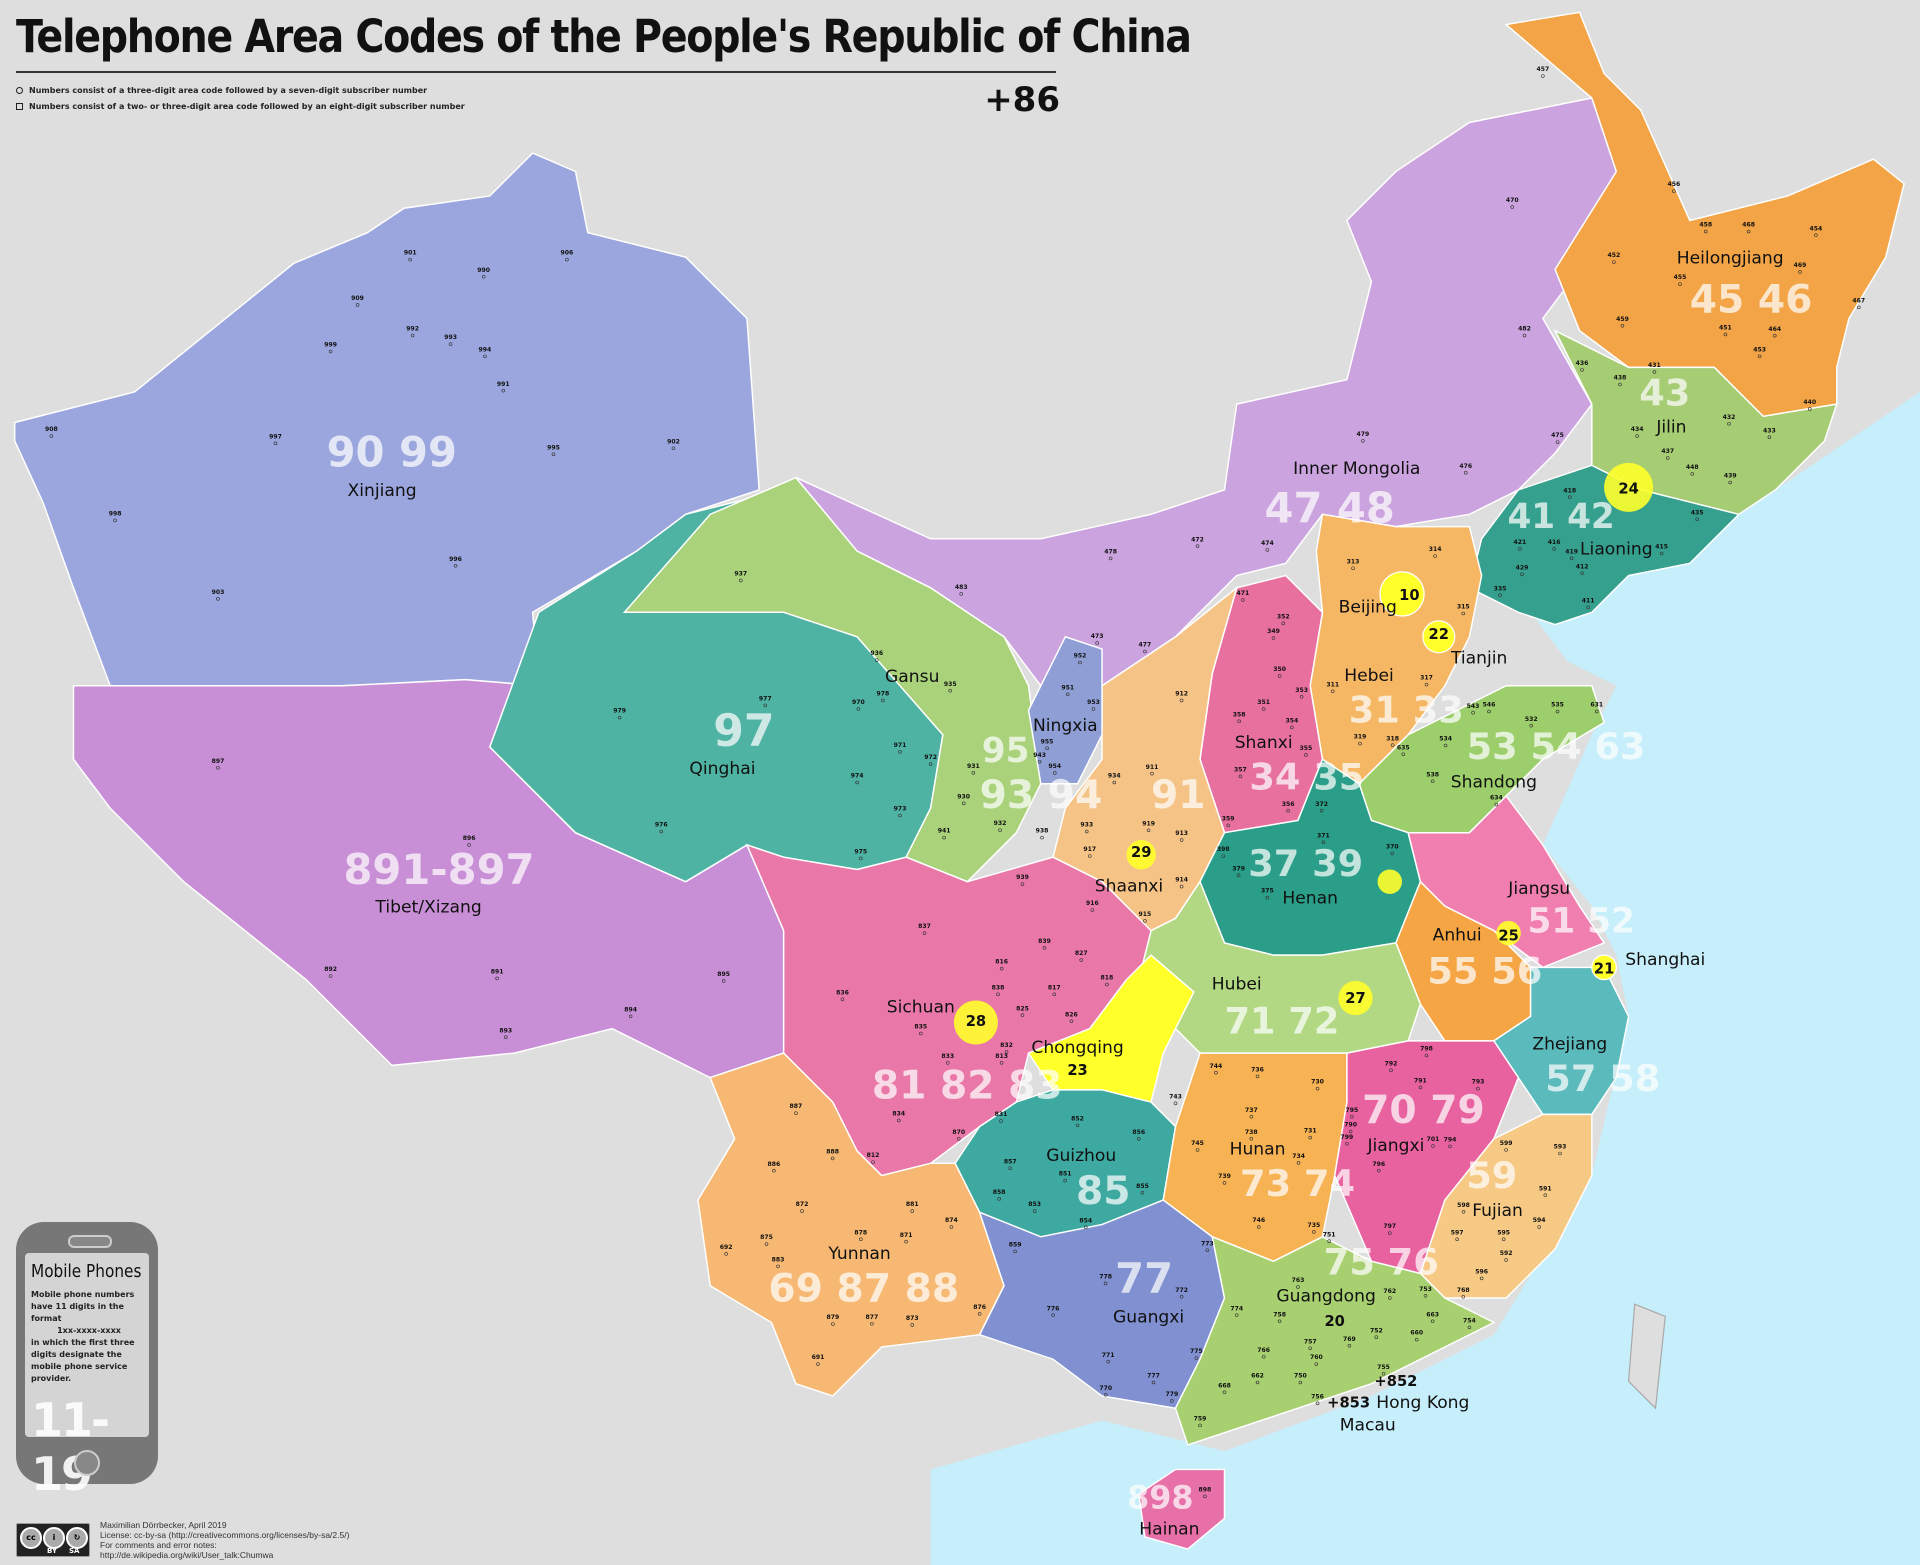 The height and width of the screenshot is (1565, 1920). Describe the element at coordinates (973, 766) in the screenshot. I see `city-code-label: 931` at that location.